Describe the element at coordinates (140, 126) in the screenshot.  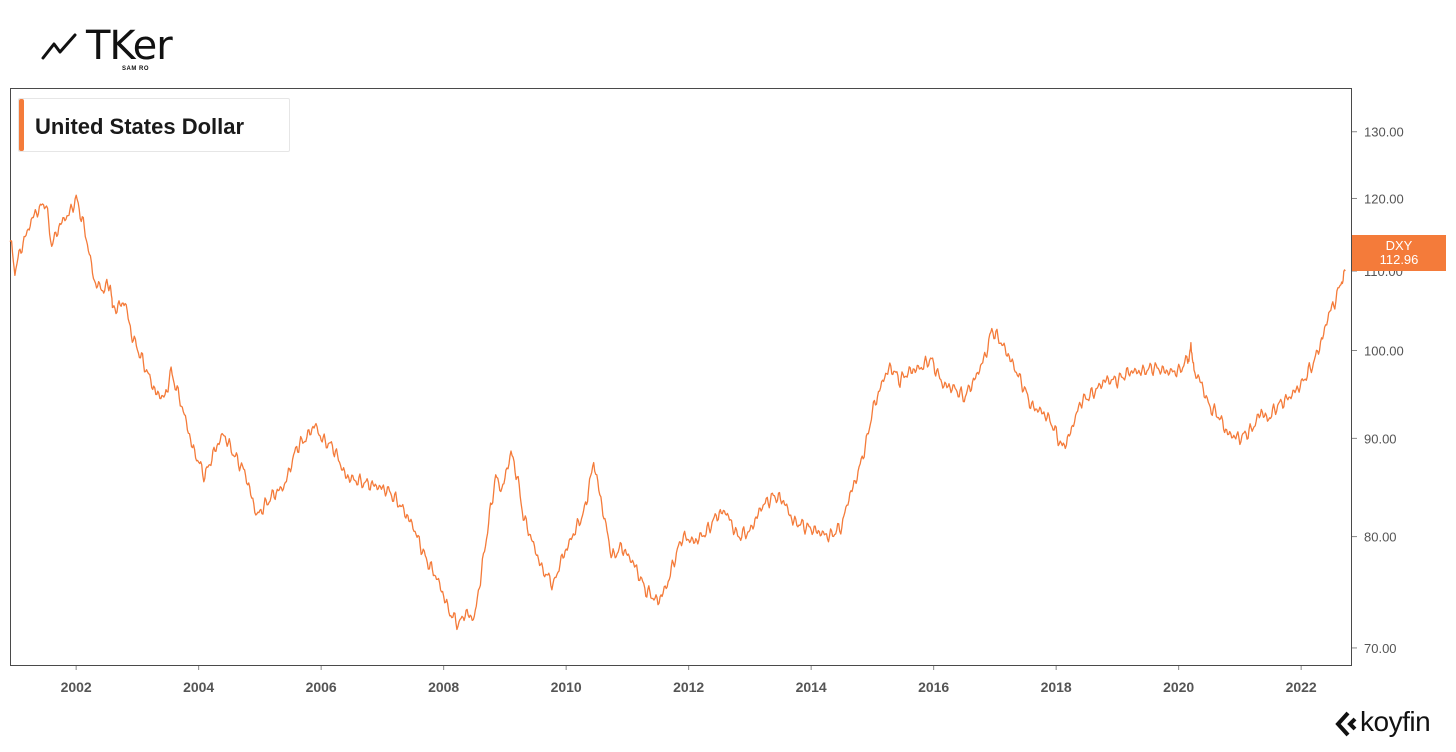
I see `chart-title: United States Dollar` at that location.